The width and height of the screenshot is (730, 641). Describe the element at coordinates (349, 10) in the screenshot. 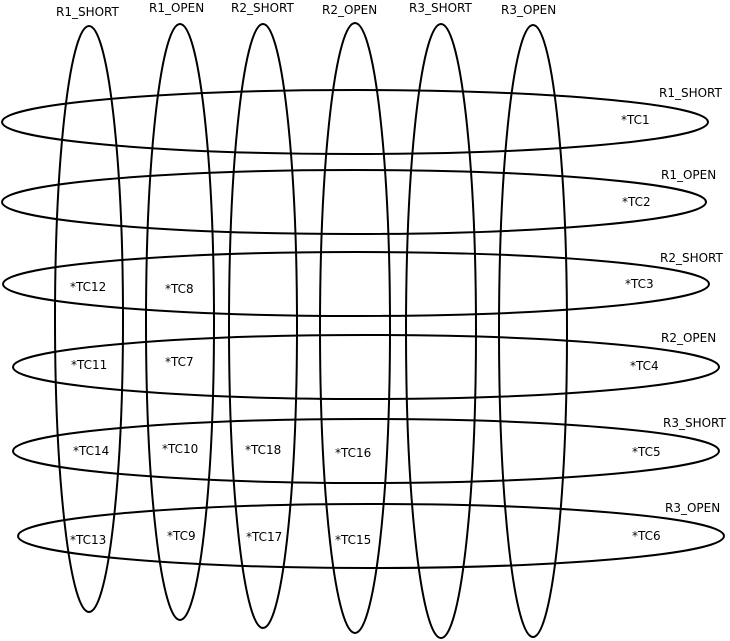

I see `column-label: R2_OPEN` at that location.